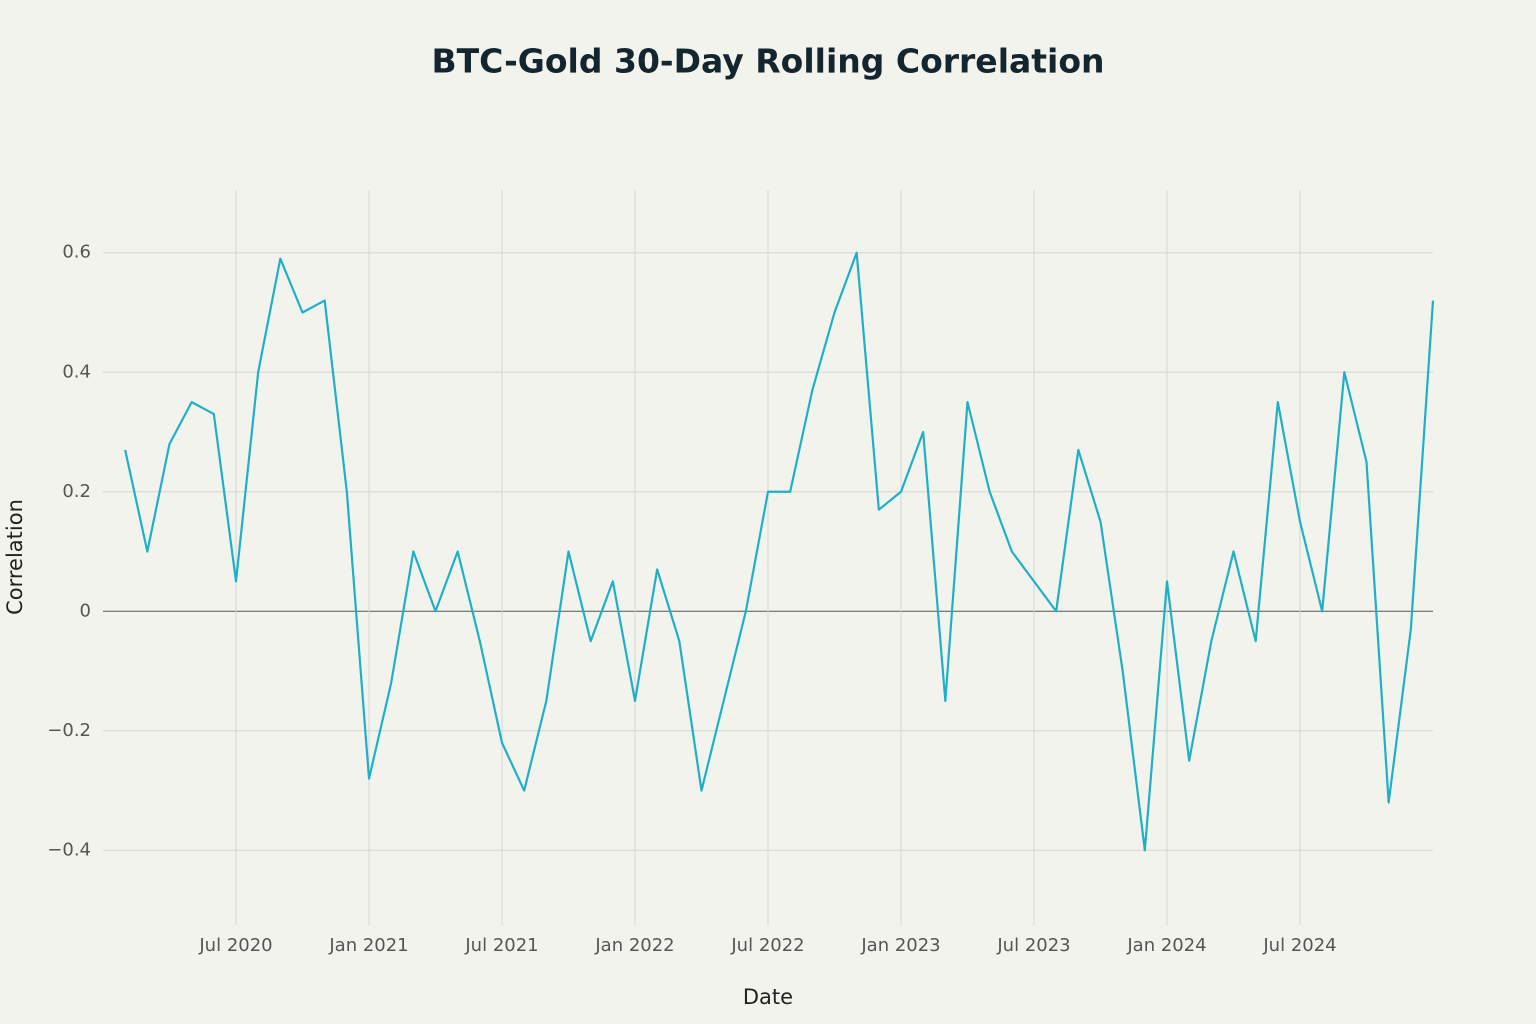  Describe the element at coordinates (235, 945) in the screenshot. I see `x-tick-label: Jul 2020` at that location.